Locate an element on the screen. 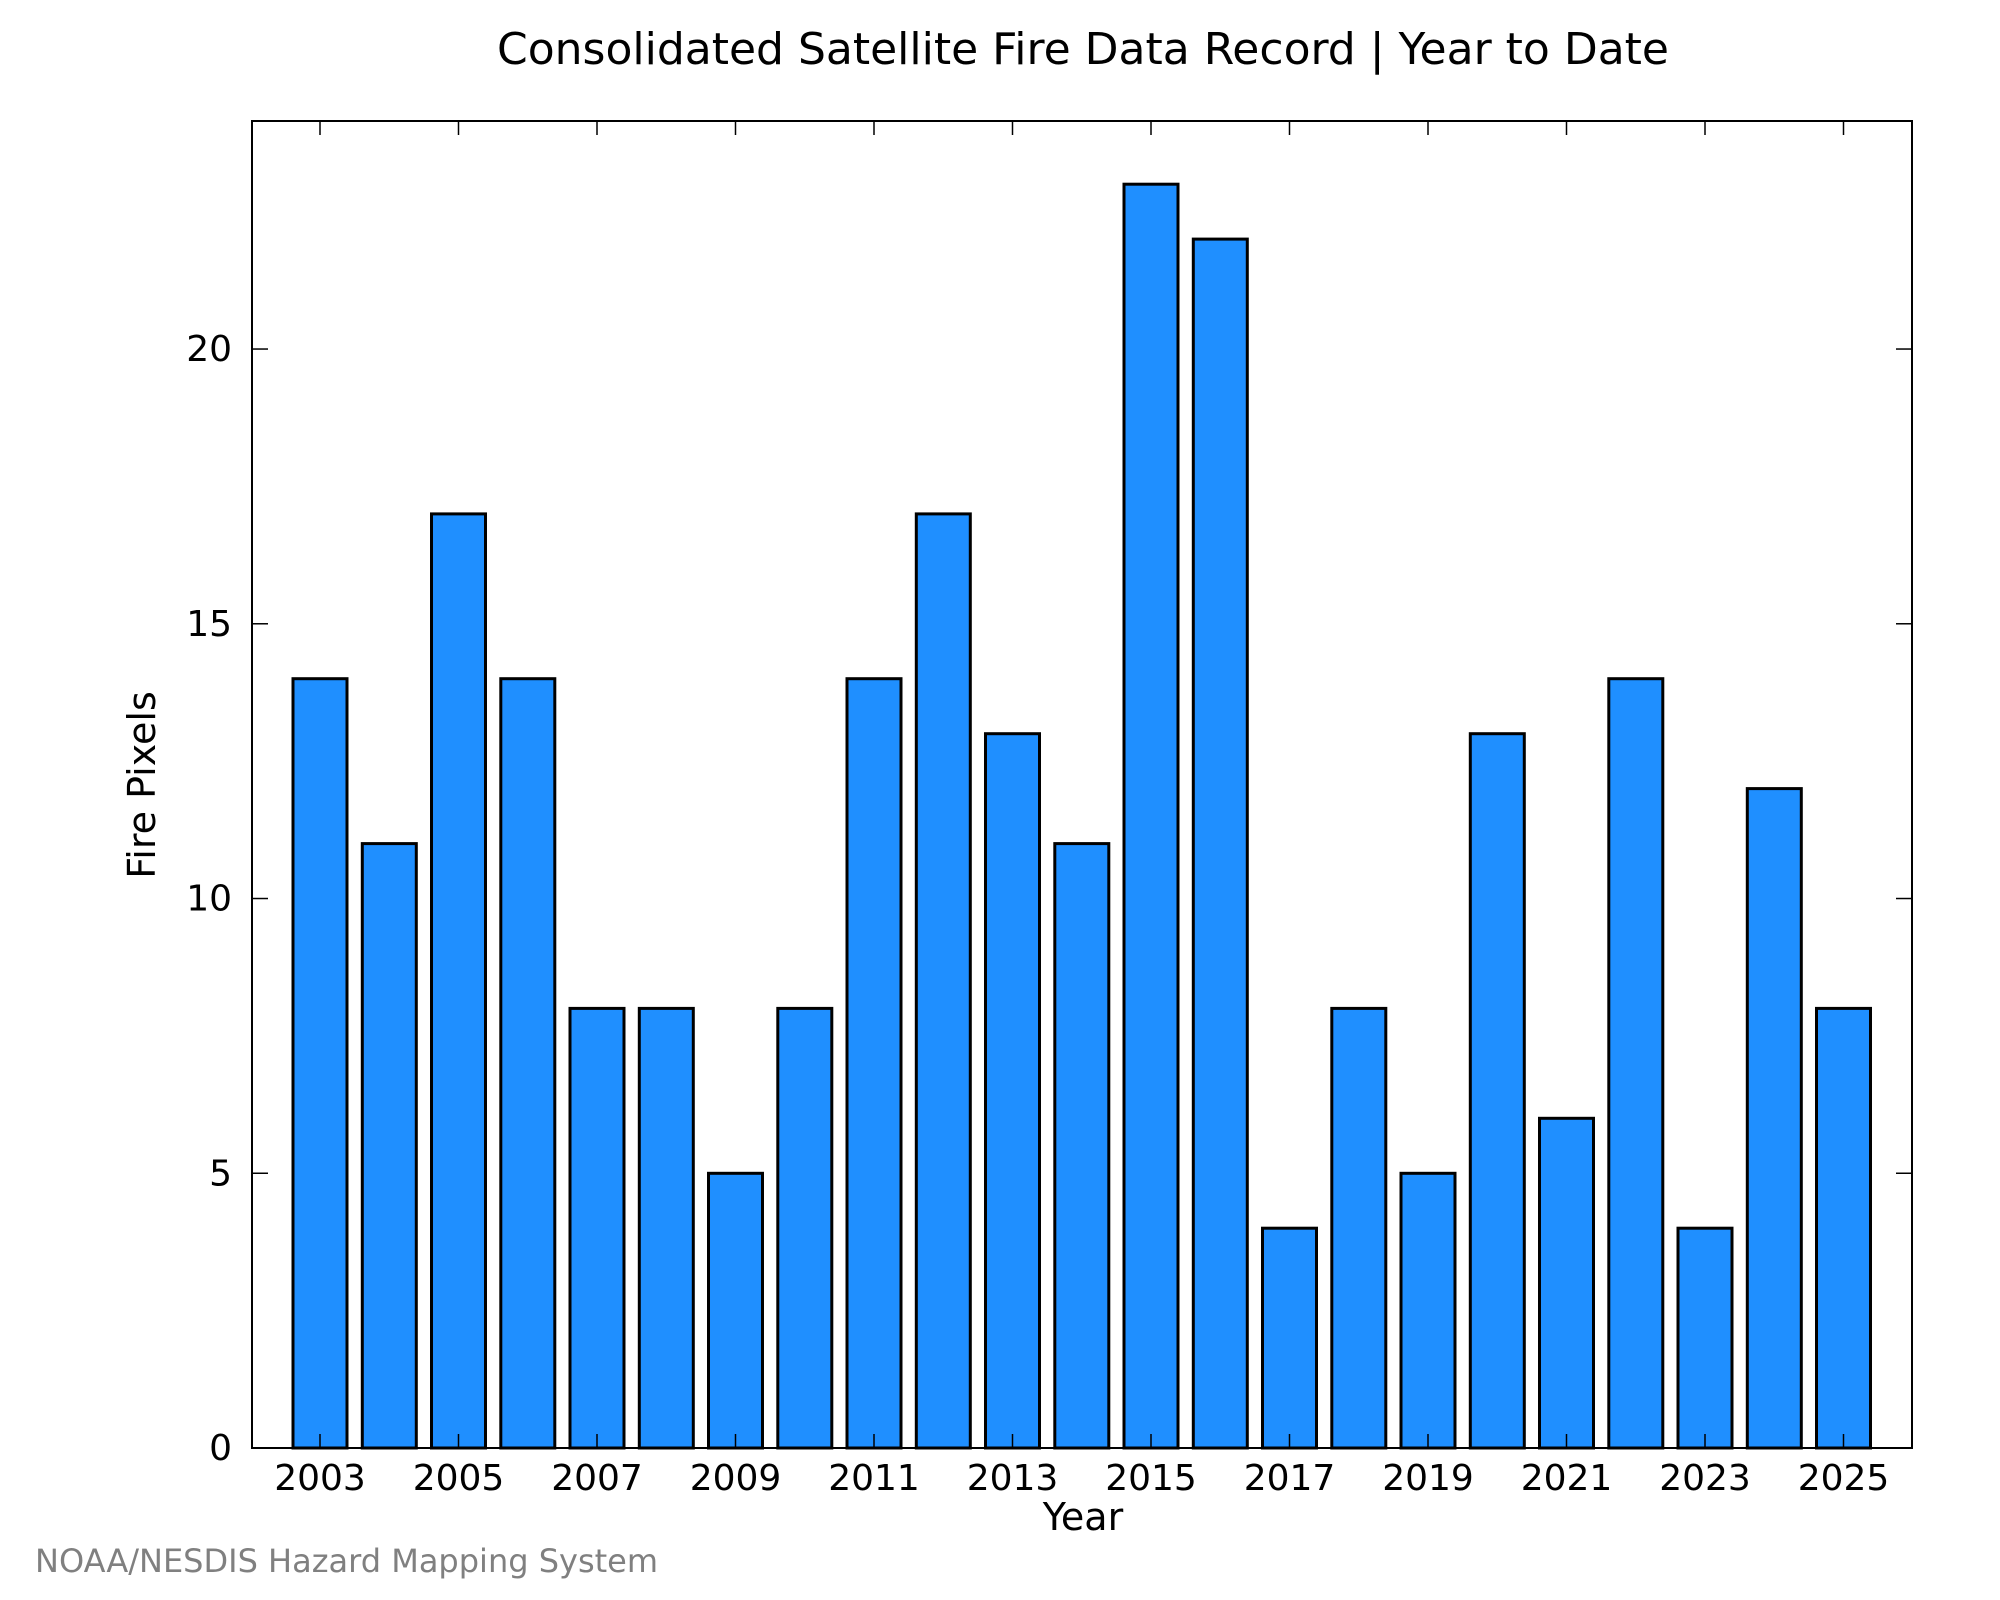 This screenshot has height=1600, width=2000. source-note: NOAA/NESDIS Hazard Mapping System is located at coordinates (346, 1561).